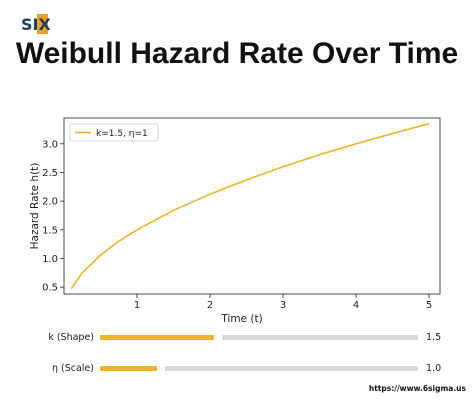 Image resolution: width=474 pixels, height=416 pixels. Describe the element at coordinates (50, 230) in the screenshot. I see `y-tick-label: 1.5` at that location.